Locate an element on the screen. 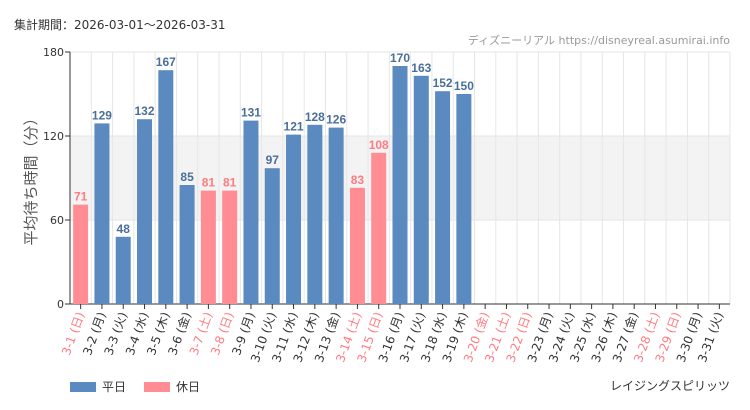 The height and width of the screenshot is (410, 750). attraction-name: レイジングスピリッツ is located at coordinates (669, 386).